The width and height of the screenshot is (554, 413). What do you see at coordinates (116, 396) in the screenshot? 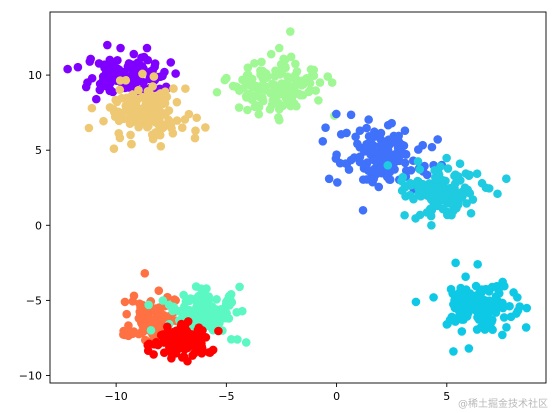
I see `x-tick-label: −10` at bounding box center [116, 396].